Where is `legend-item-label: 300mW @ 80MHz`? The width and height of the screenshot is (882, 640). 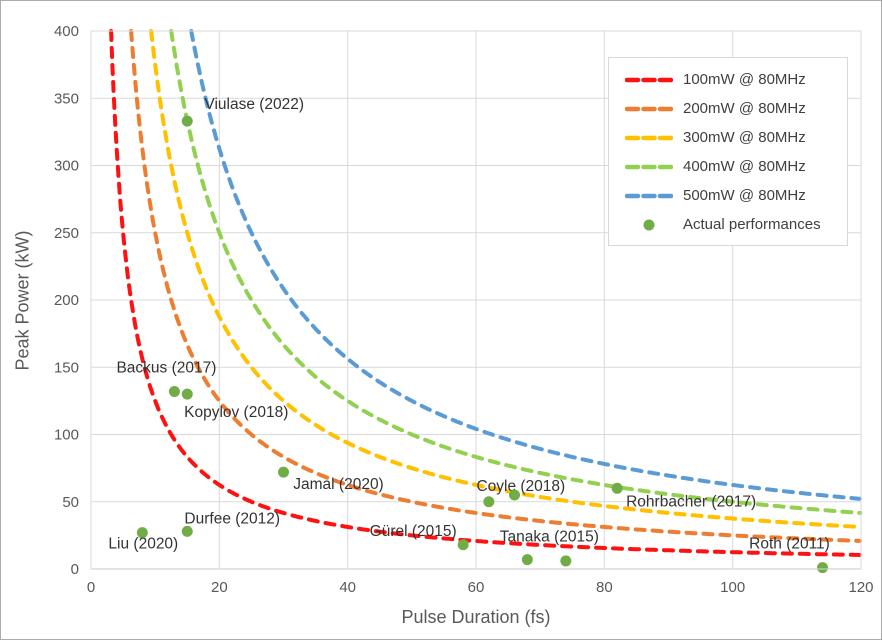
legend-item-label: 300mW @ 80MHz is located at coordinates (744, 137).